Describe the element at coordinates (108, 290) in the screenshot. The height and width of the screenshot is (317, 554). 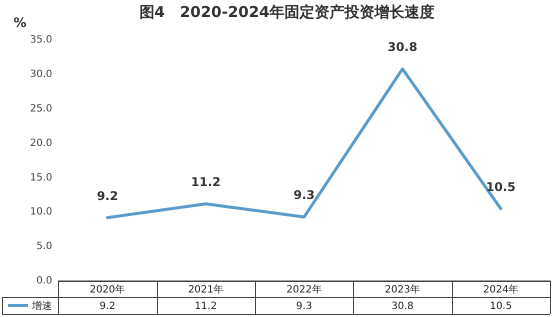
I see `x-tick-label: 2020年` at that location.